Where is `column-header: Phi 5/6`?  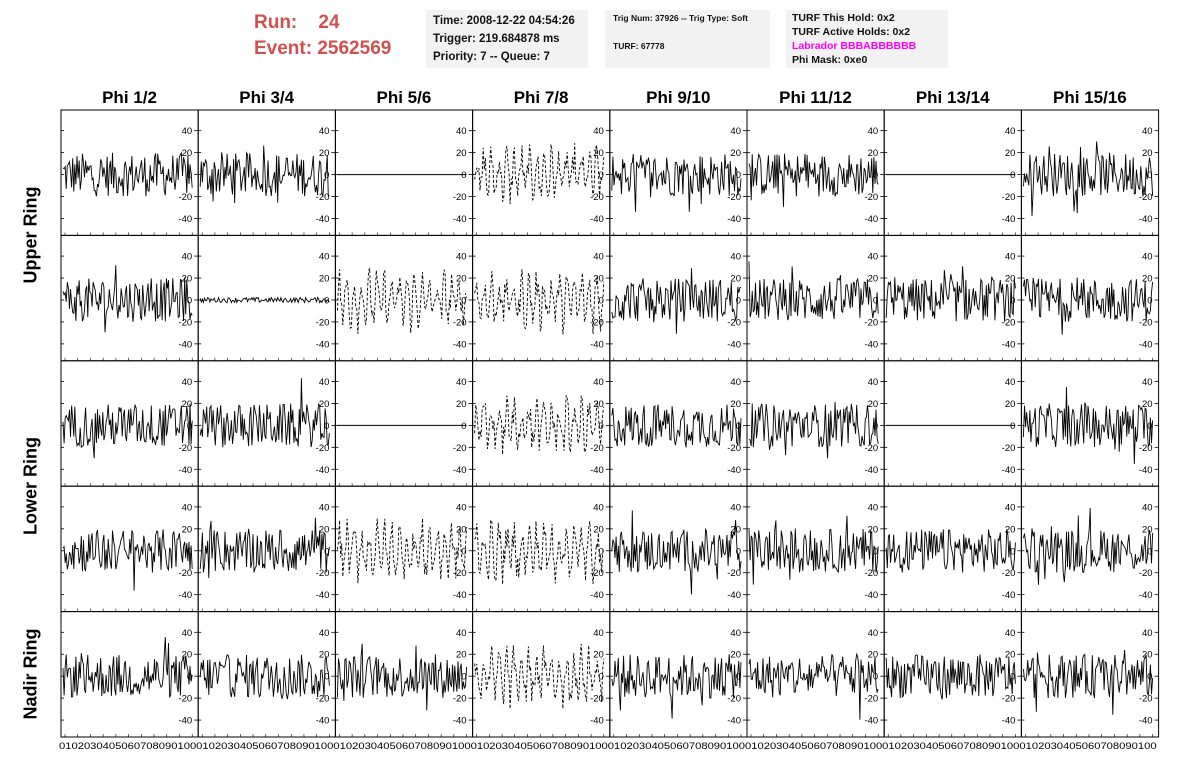
column-header: Phi 5/6 is located at coordinates (404, 97).